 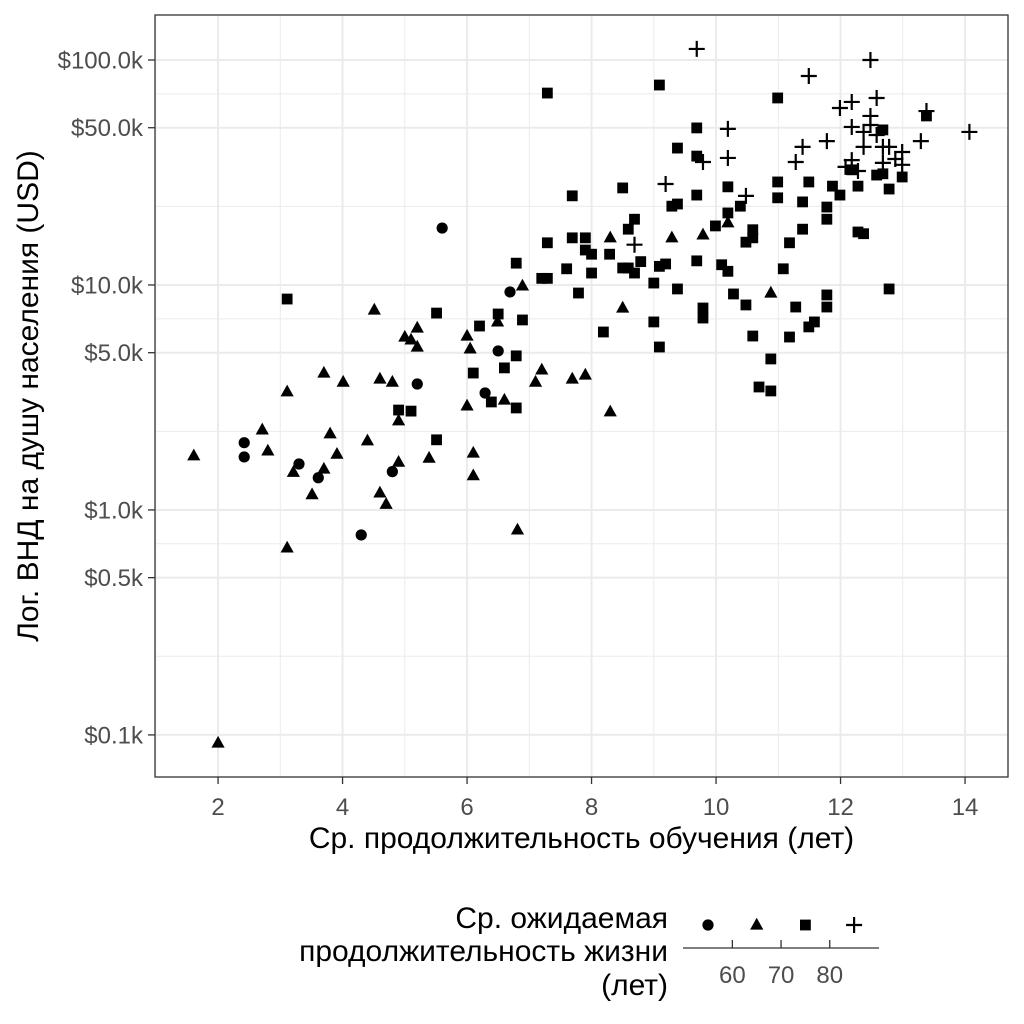 I want to click on legend-title-line-3: (лет), so click(x=634, y=985).